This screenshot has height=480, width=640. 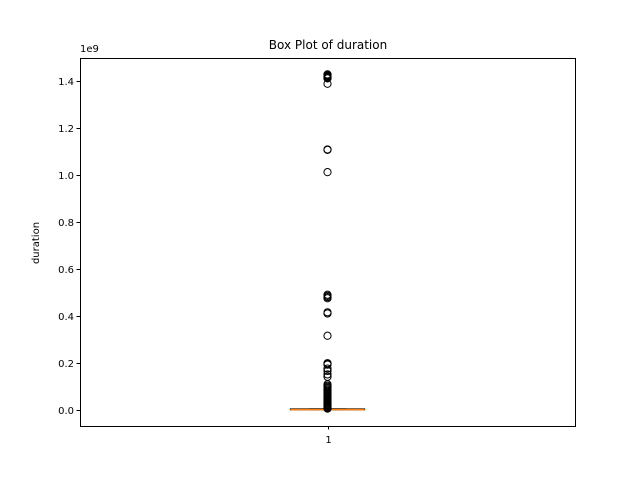 I want to click on y-axis-ticks: 0.0 0.2 0.4 0.6 0.8 1.0 1.2 1.4, so click(x=69, y=247).